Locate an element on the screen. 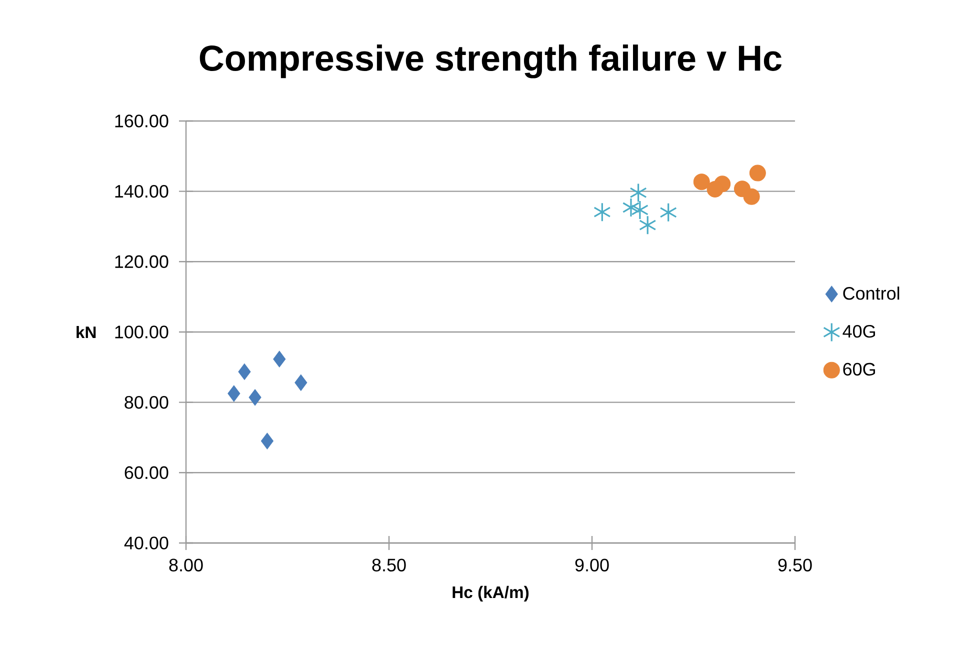 This screenshot has height=660, width=977. y-tick-label: 120.00 is located at coordinates (141, 261).